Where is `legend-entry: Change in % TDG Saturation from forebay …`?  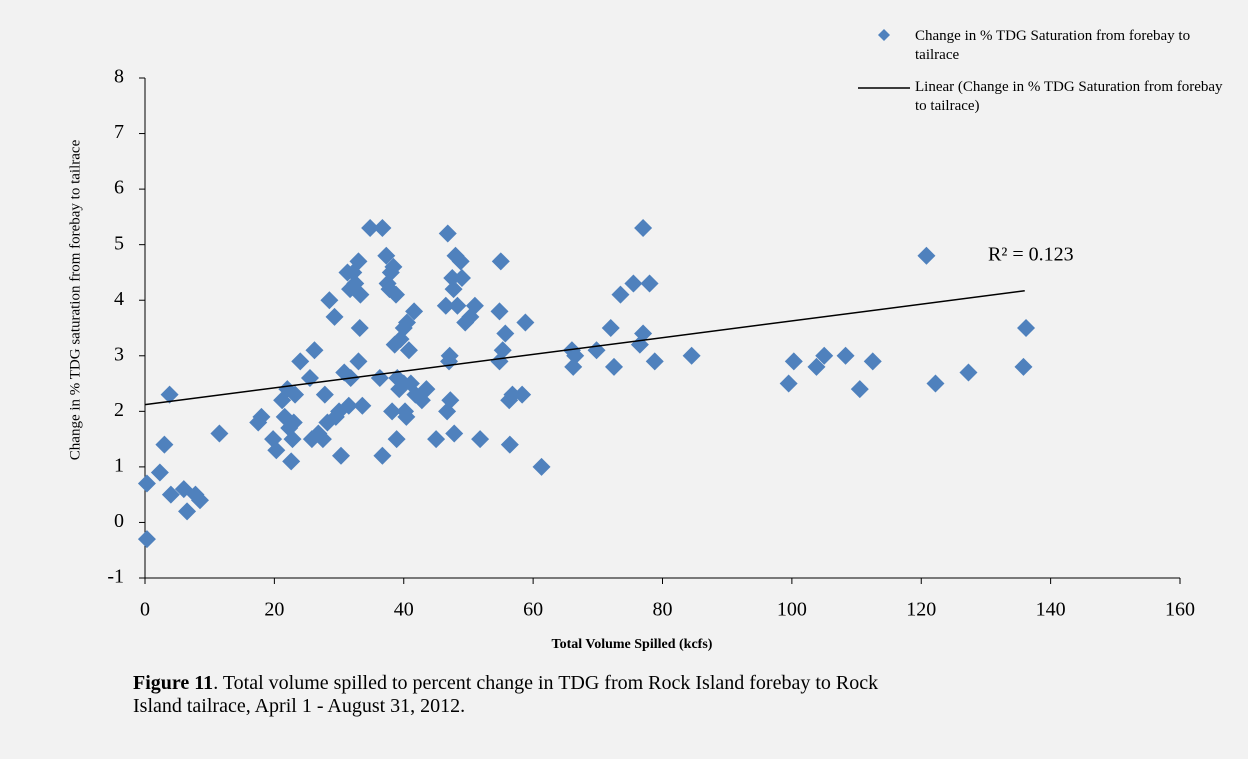 legend-entry: Change in % TDG Saturation from forebay … is located at coordinates (1053, 45).